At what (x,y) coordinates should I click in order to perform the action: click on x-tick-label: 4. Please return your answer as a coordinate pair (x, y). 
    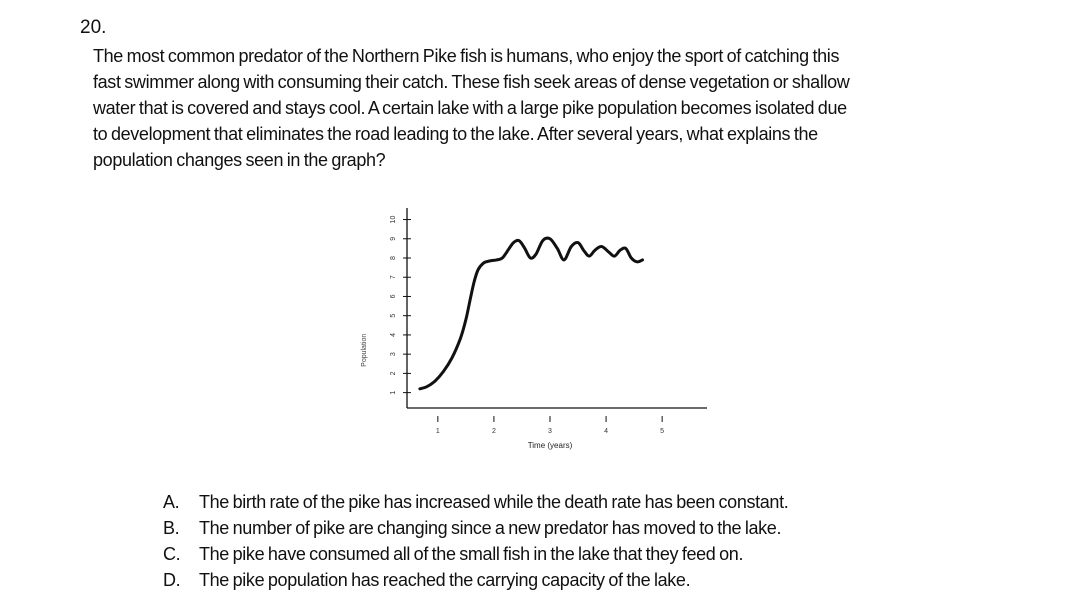
    Looking at the image, I should click on (606, 431).